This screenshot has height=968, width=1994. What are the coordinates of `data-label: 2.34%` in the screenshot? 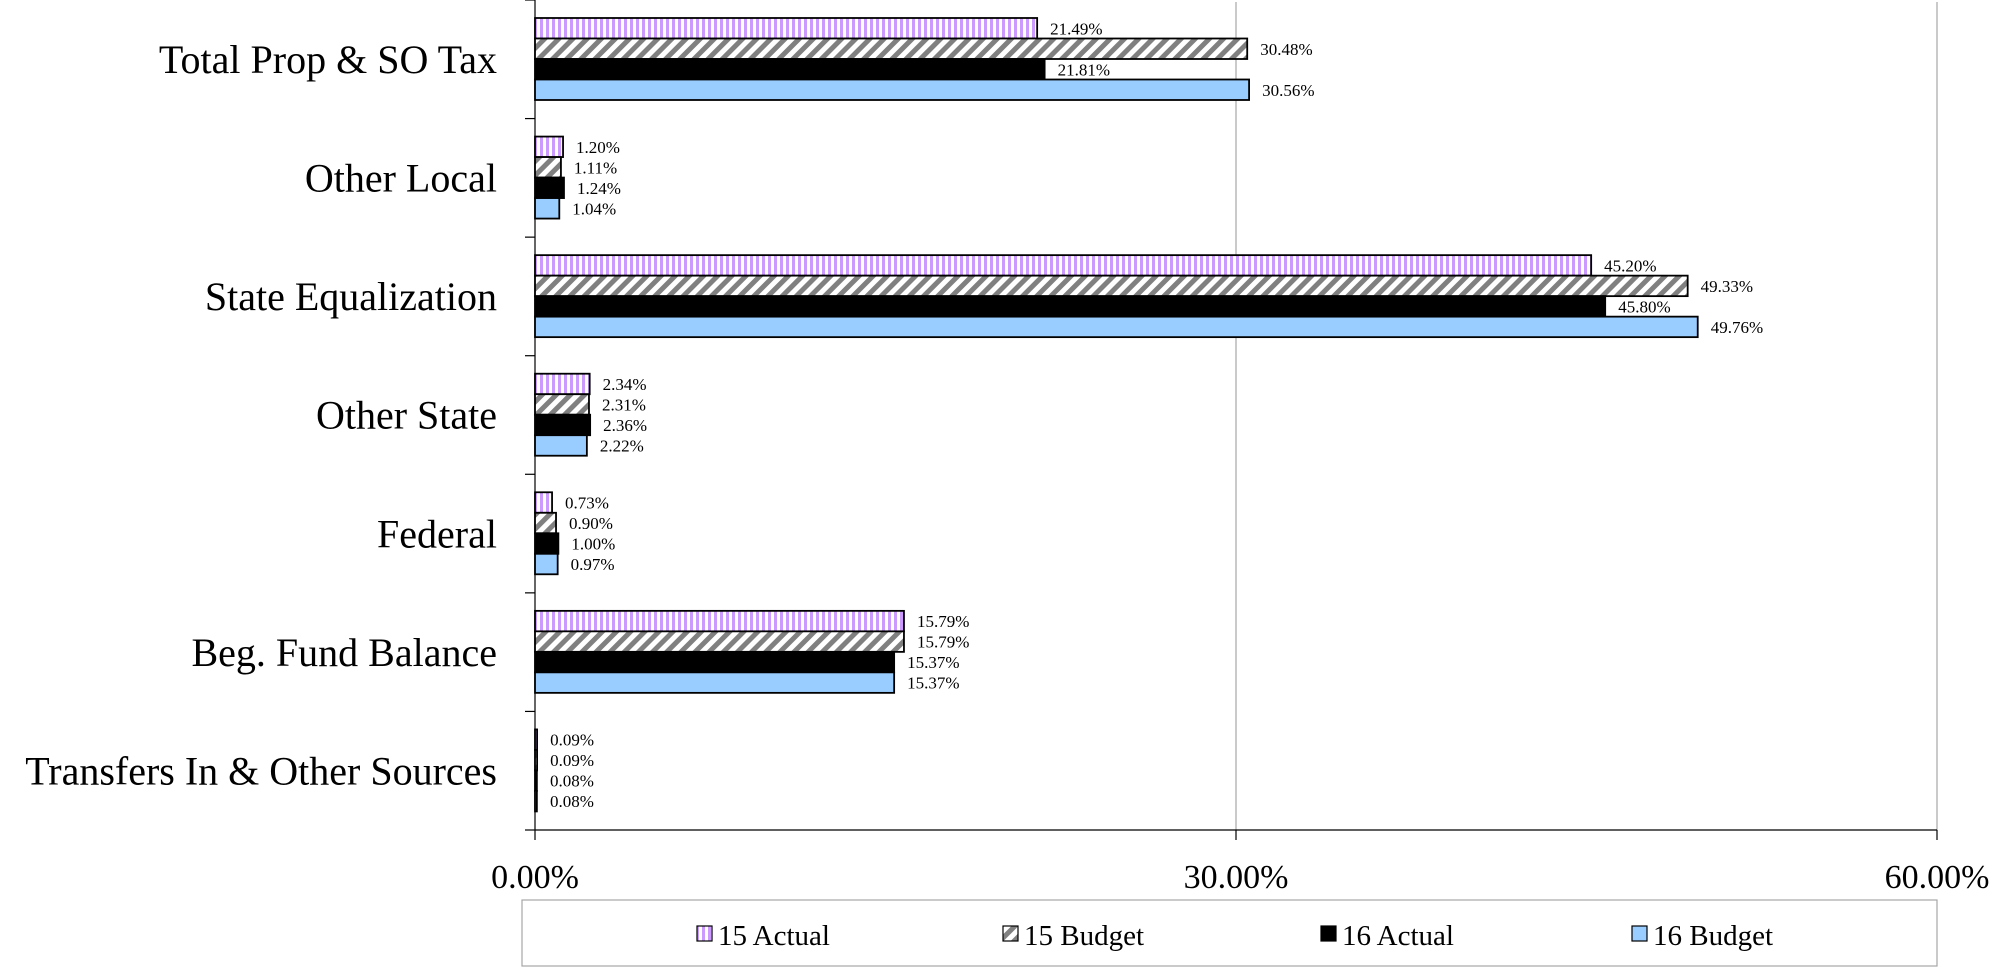 It's located at (625, 384).